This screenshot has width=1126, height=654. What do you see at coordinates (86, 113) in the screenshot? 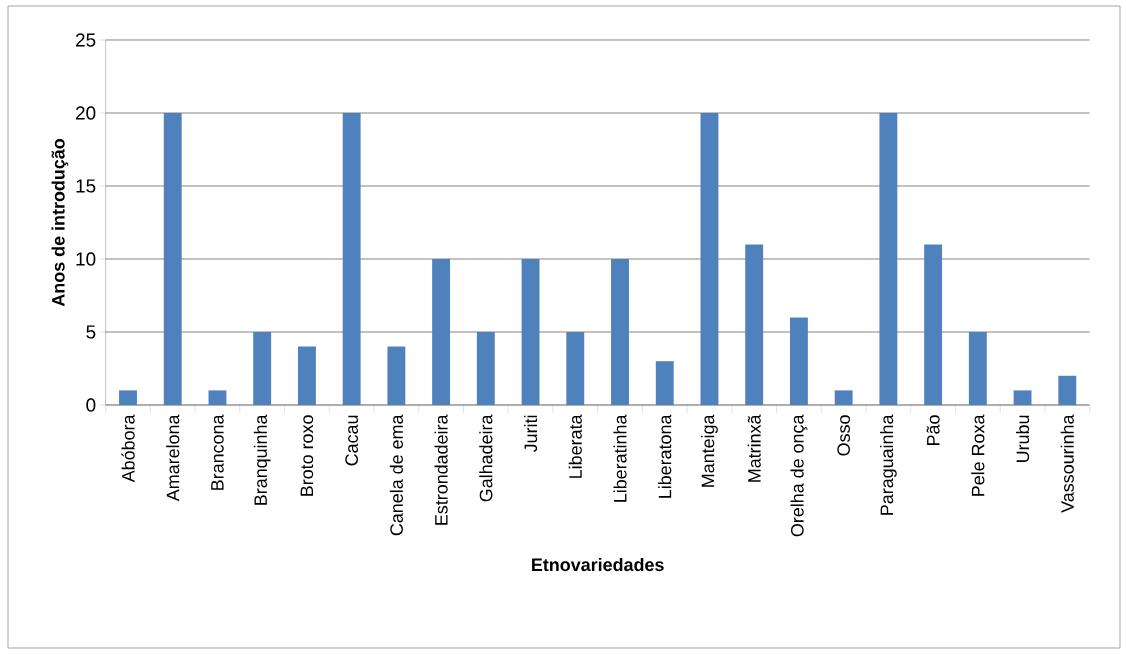
I see `y-tick-label: 20` at bounding box center [86, 113].